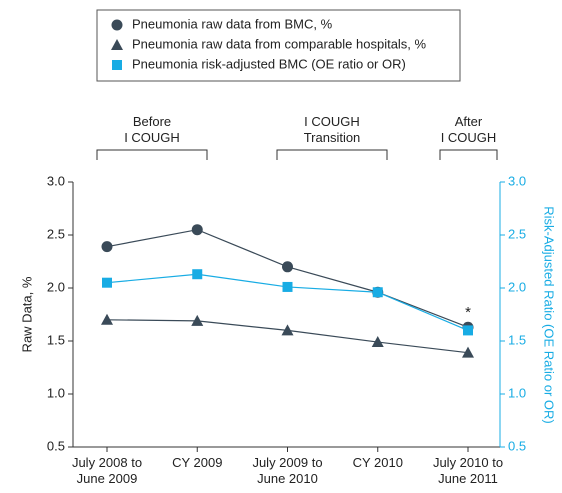 This screenshot has height=493, width=562. I want to click on y2-tick-label: 2.5, so click(517, 233).